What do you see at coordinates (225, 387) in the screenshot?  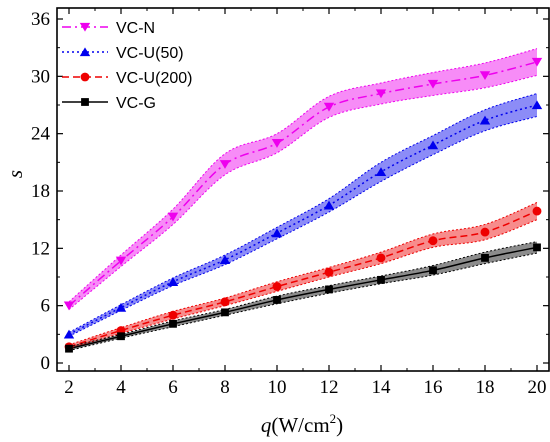 I see `x-tick-label: 8` at bounding box center [225, 387].